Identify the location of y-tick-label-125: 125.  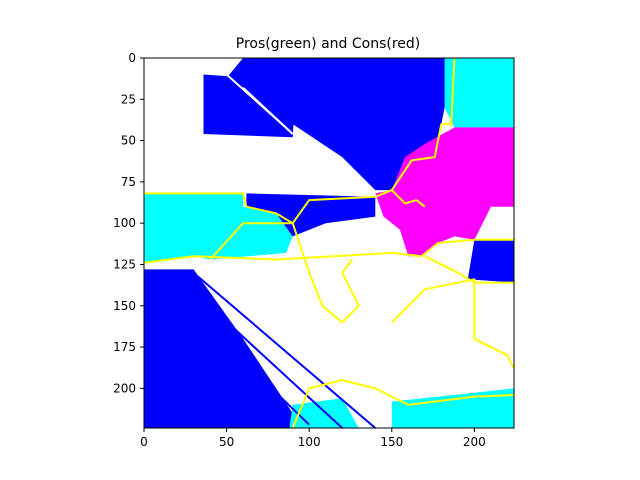
(124, 264).